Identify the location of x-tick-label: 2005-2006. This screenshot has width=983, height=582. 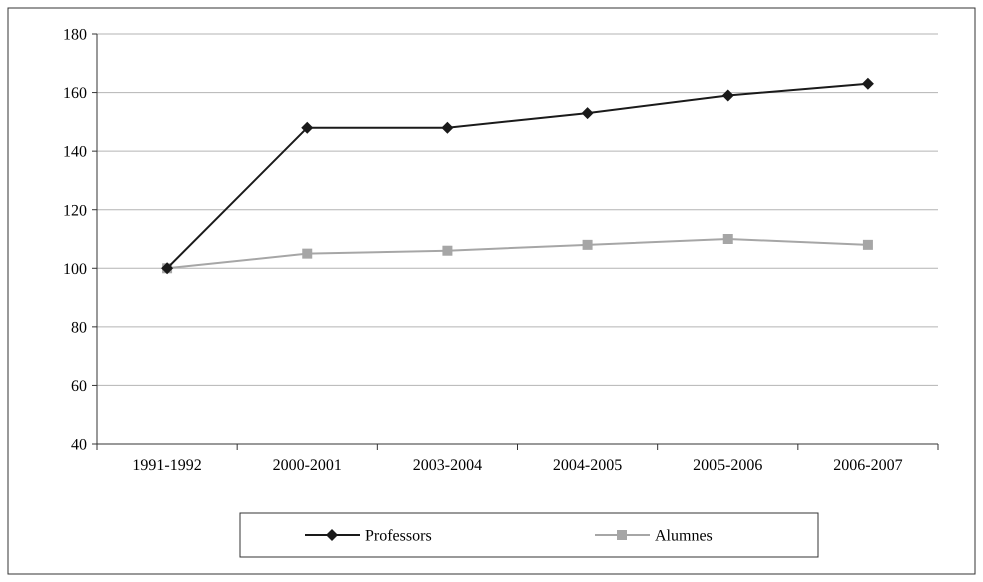
(727, 465).